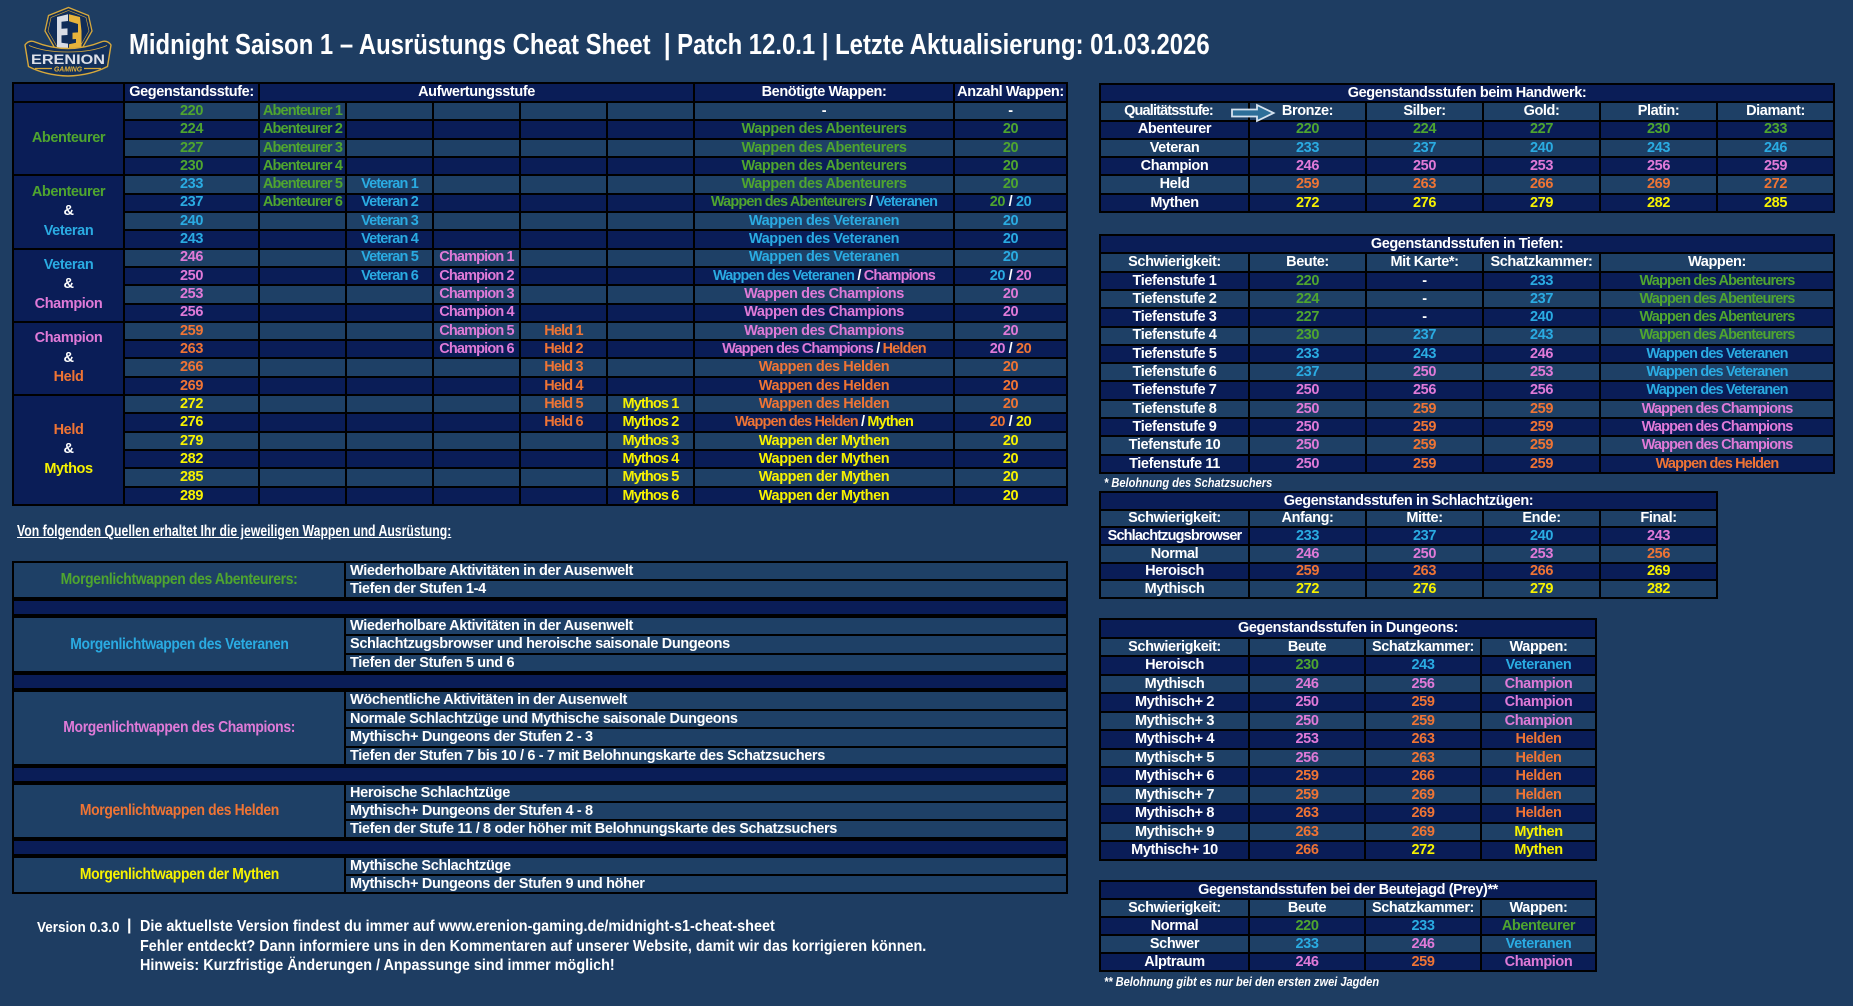  Describe the element at coordinates (68, 70) in the screenshot. I see `svg-text: GAMING` at that location.